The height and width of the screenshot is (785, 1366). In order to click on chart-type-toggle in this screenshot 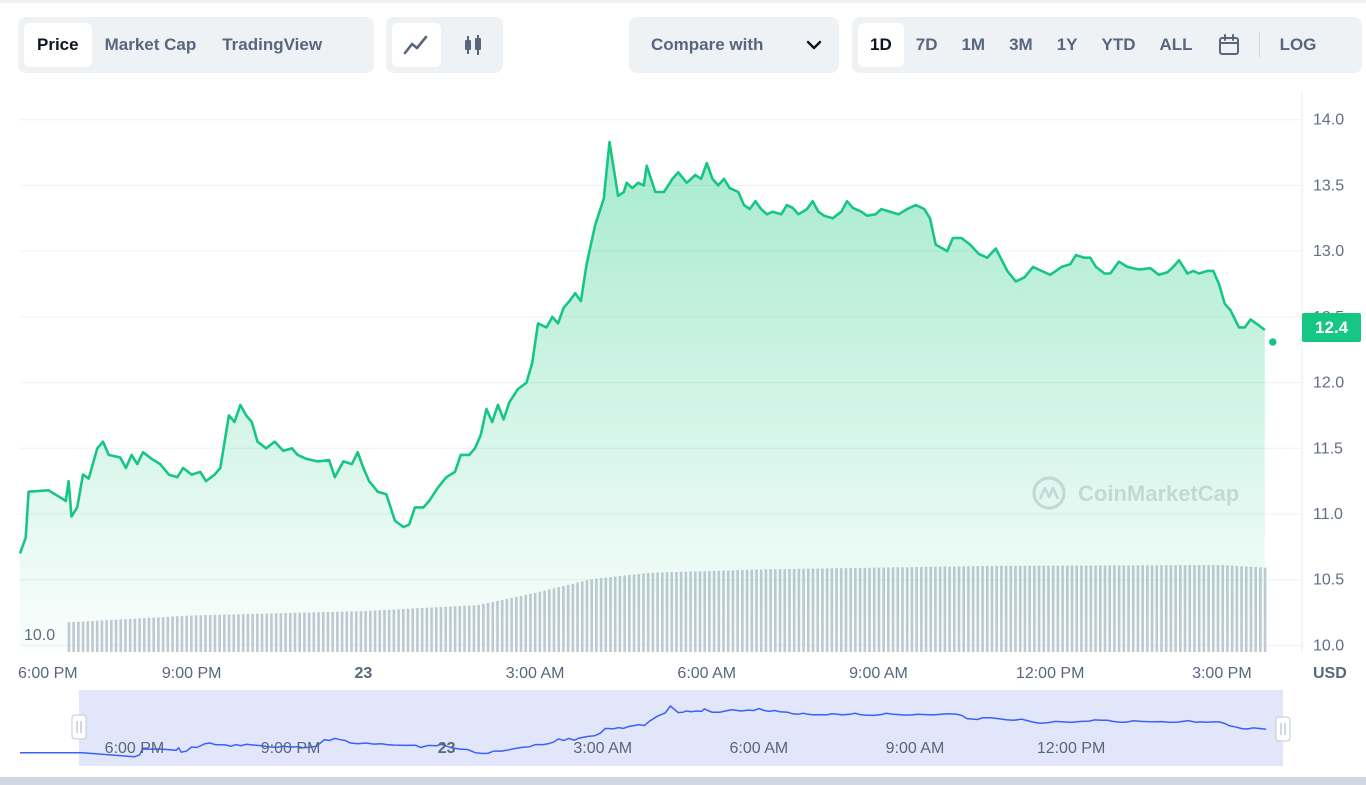, I will do `click(444, 45)`.